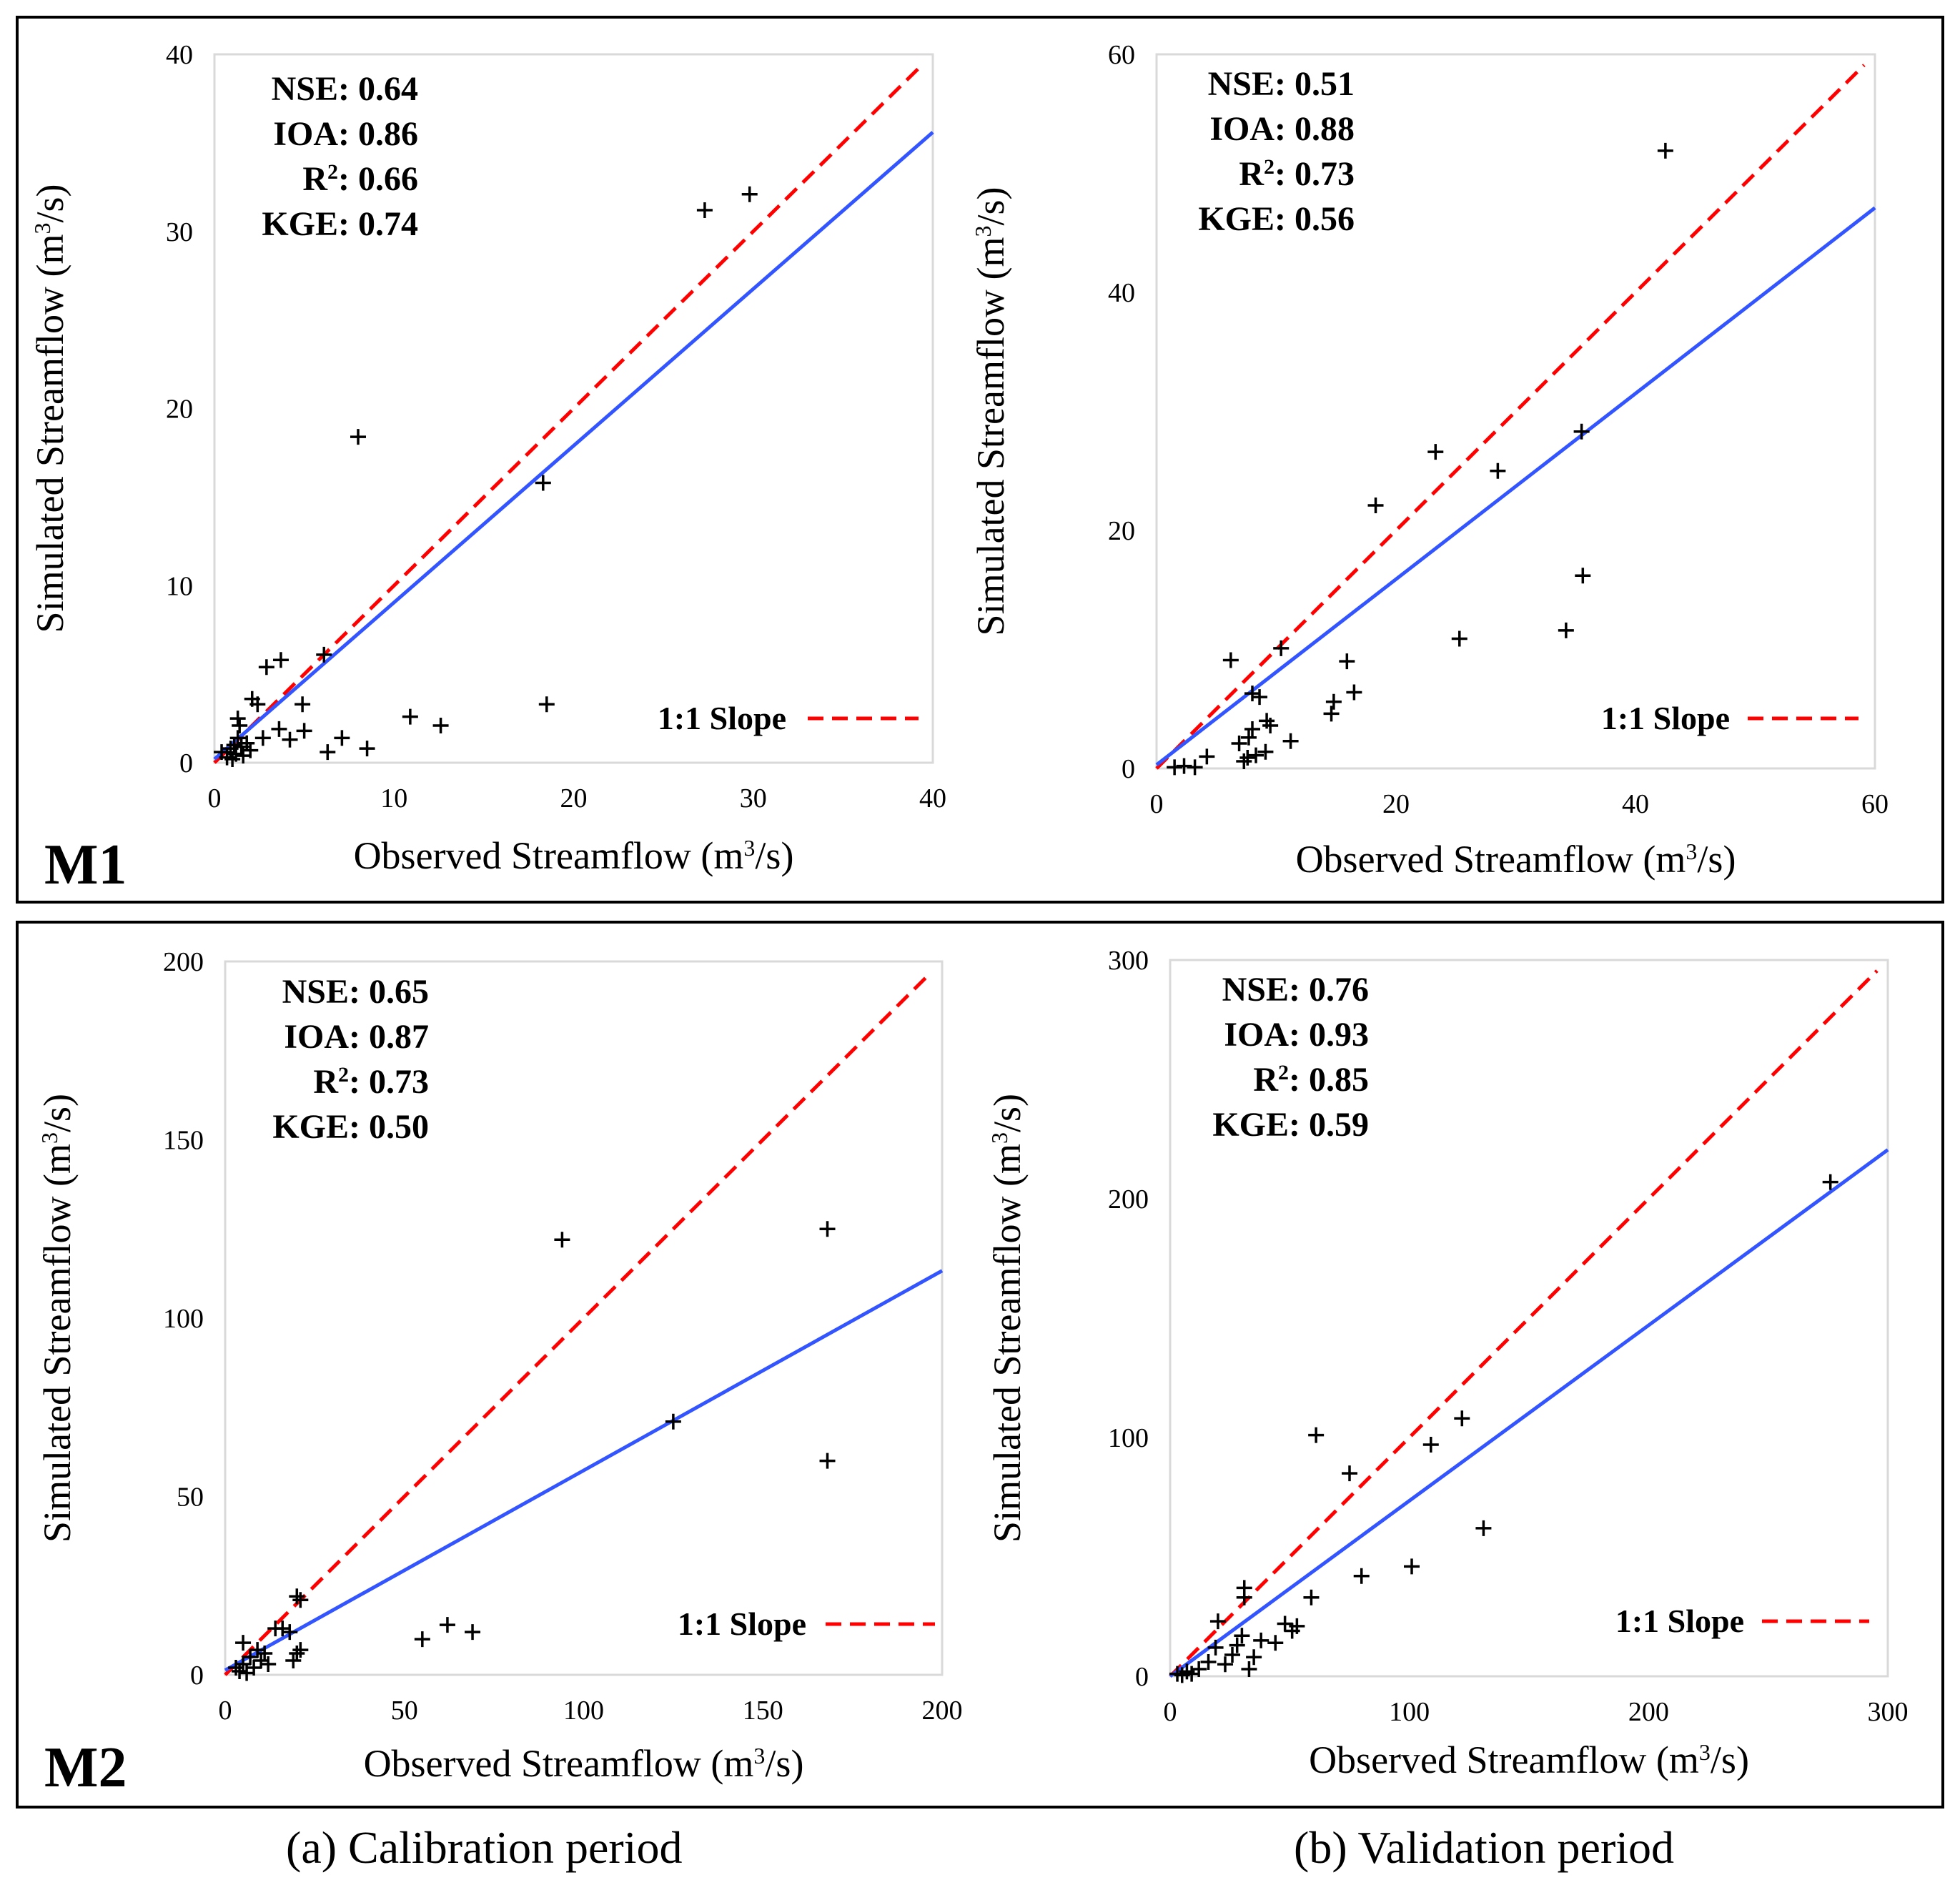 This screenshot has height=1890, width=1960. I want to click on stat-nse: NSE: 0.65, so click(355, 992).